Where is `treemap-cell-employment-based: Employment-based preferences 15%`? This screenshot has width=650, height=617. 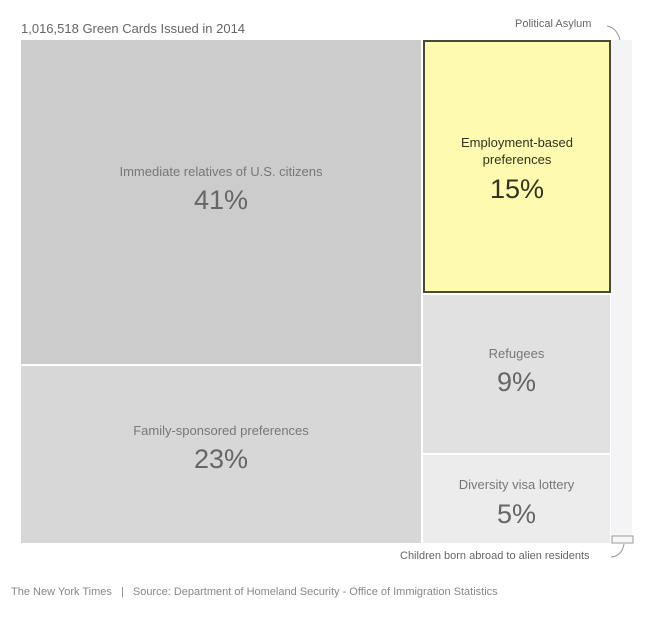
treemap-cell-employment-based: Employment-based preferences 15% is located at coordinates (517, 166).